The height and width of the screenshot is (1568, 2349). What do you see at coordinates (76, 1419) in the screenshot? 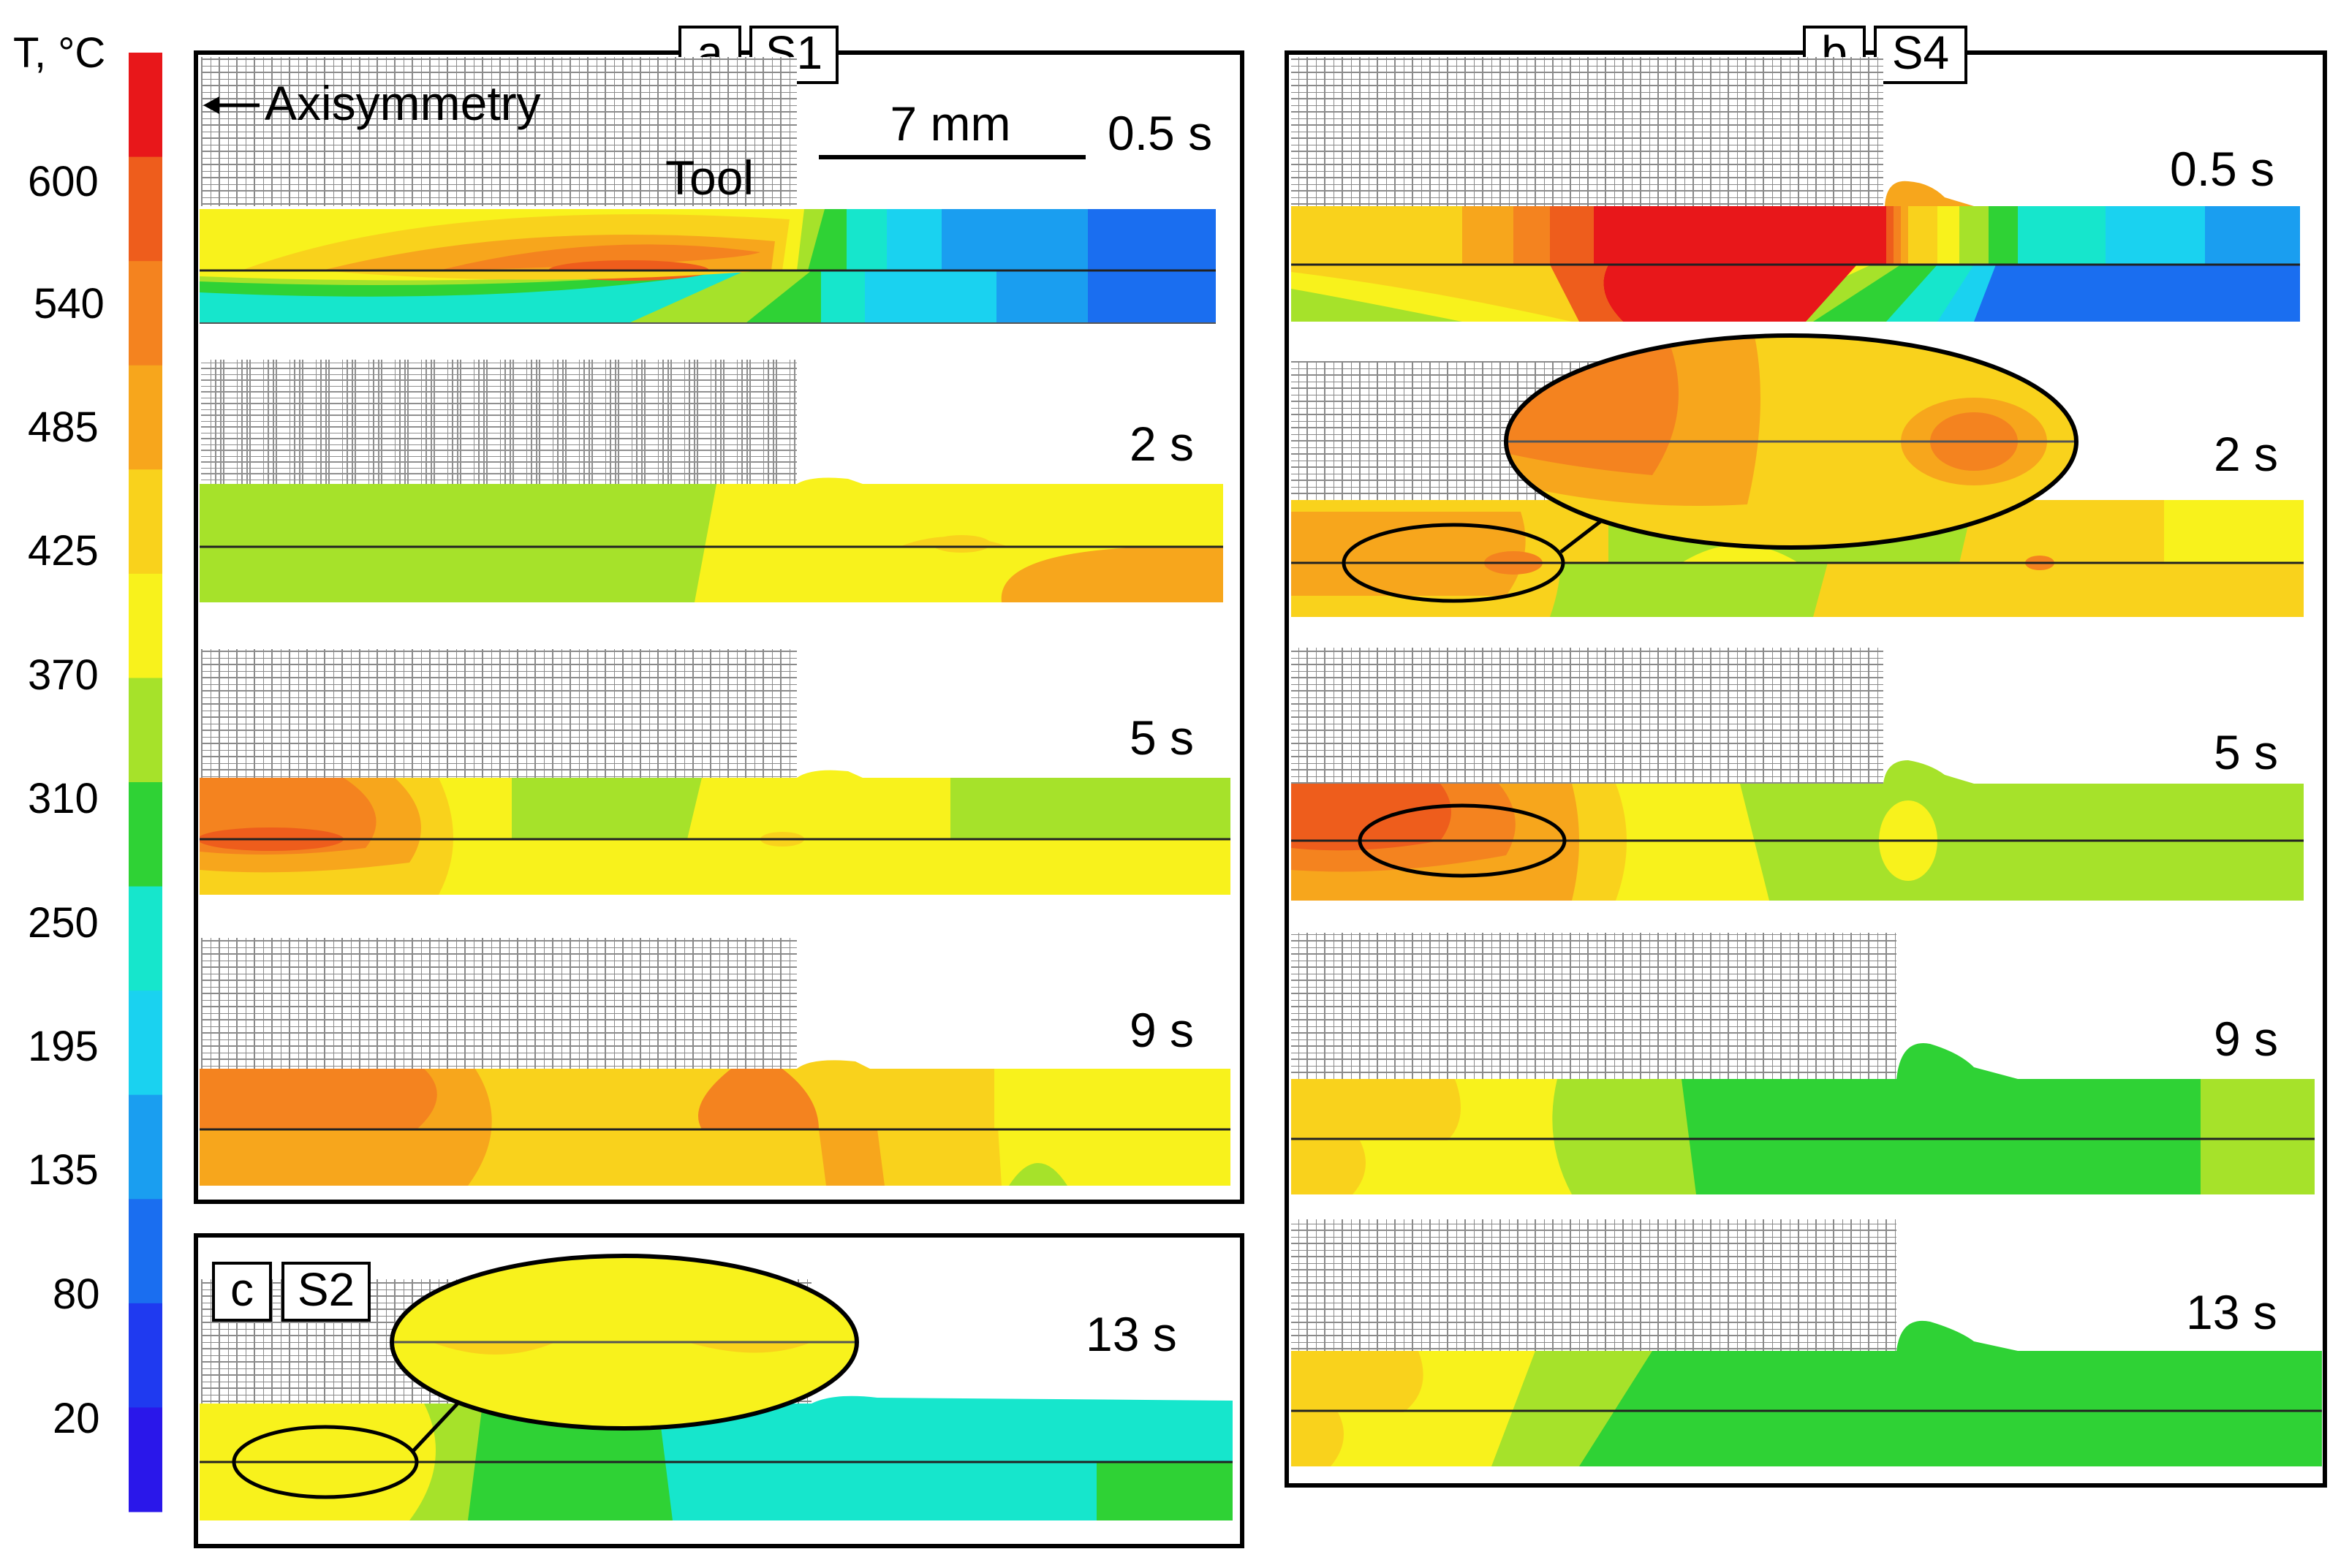
I see `colorbar-label-20: 20` at bounding box center [76, 1419].